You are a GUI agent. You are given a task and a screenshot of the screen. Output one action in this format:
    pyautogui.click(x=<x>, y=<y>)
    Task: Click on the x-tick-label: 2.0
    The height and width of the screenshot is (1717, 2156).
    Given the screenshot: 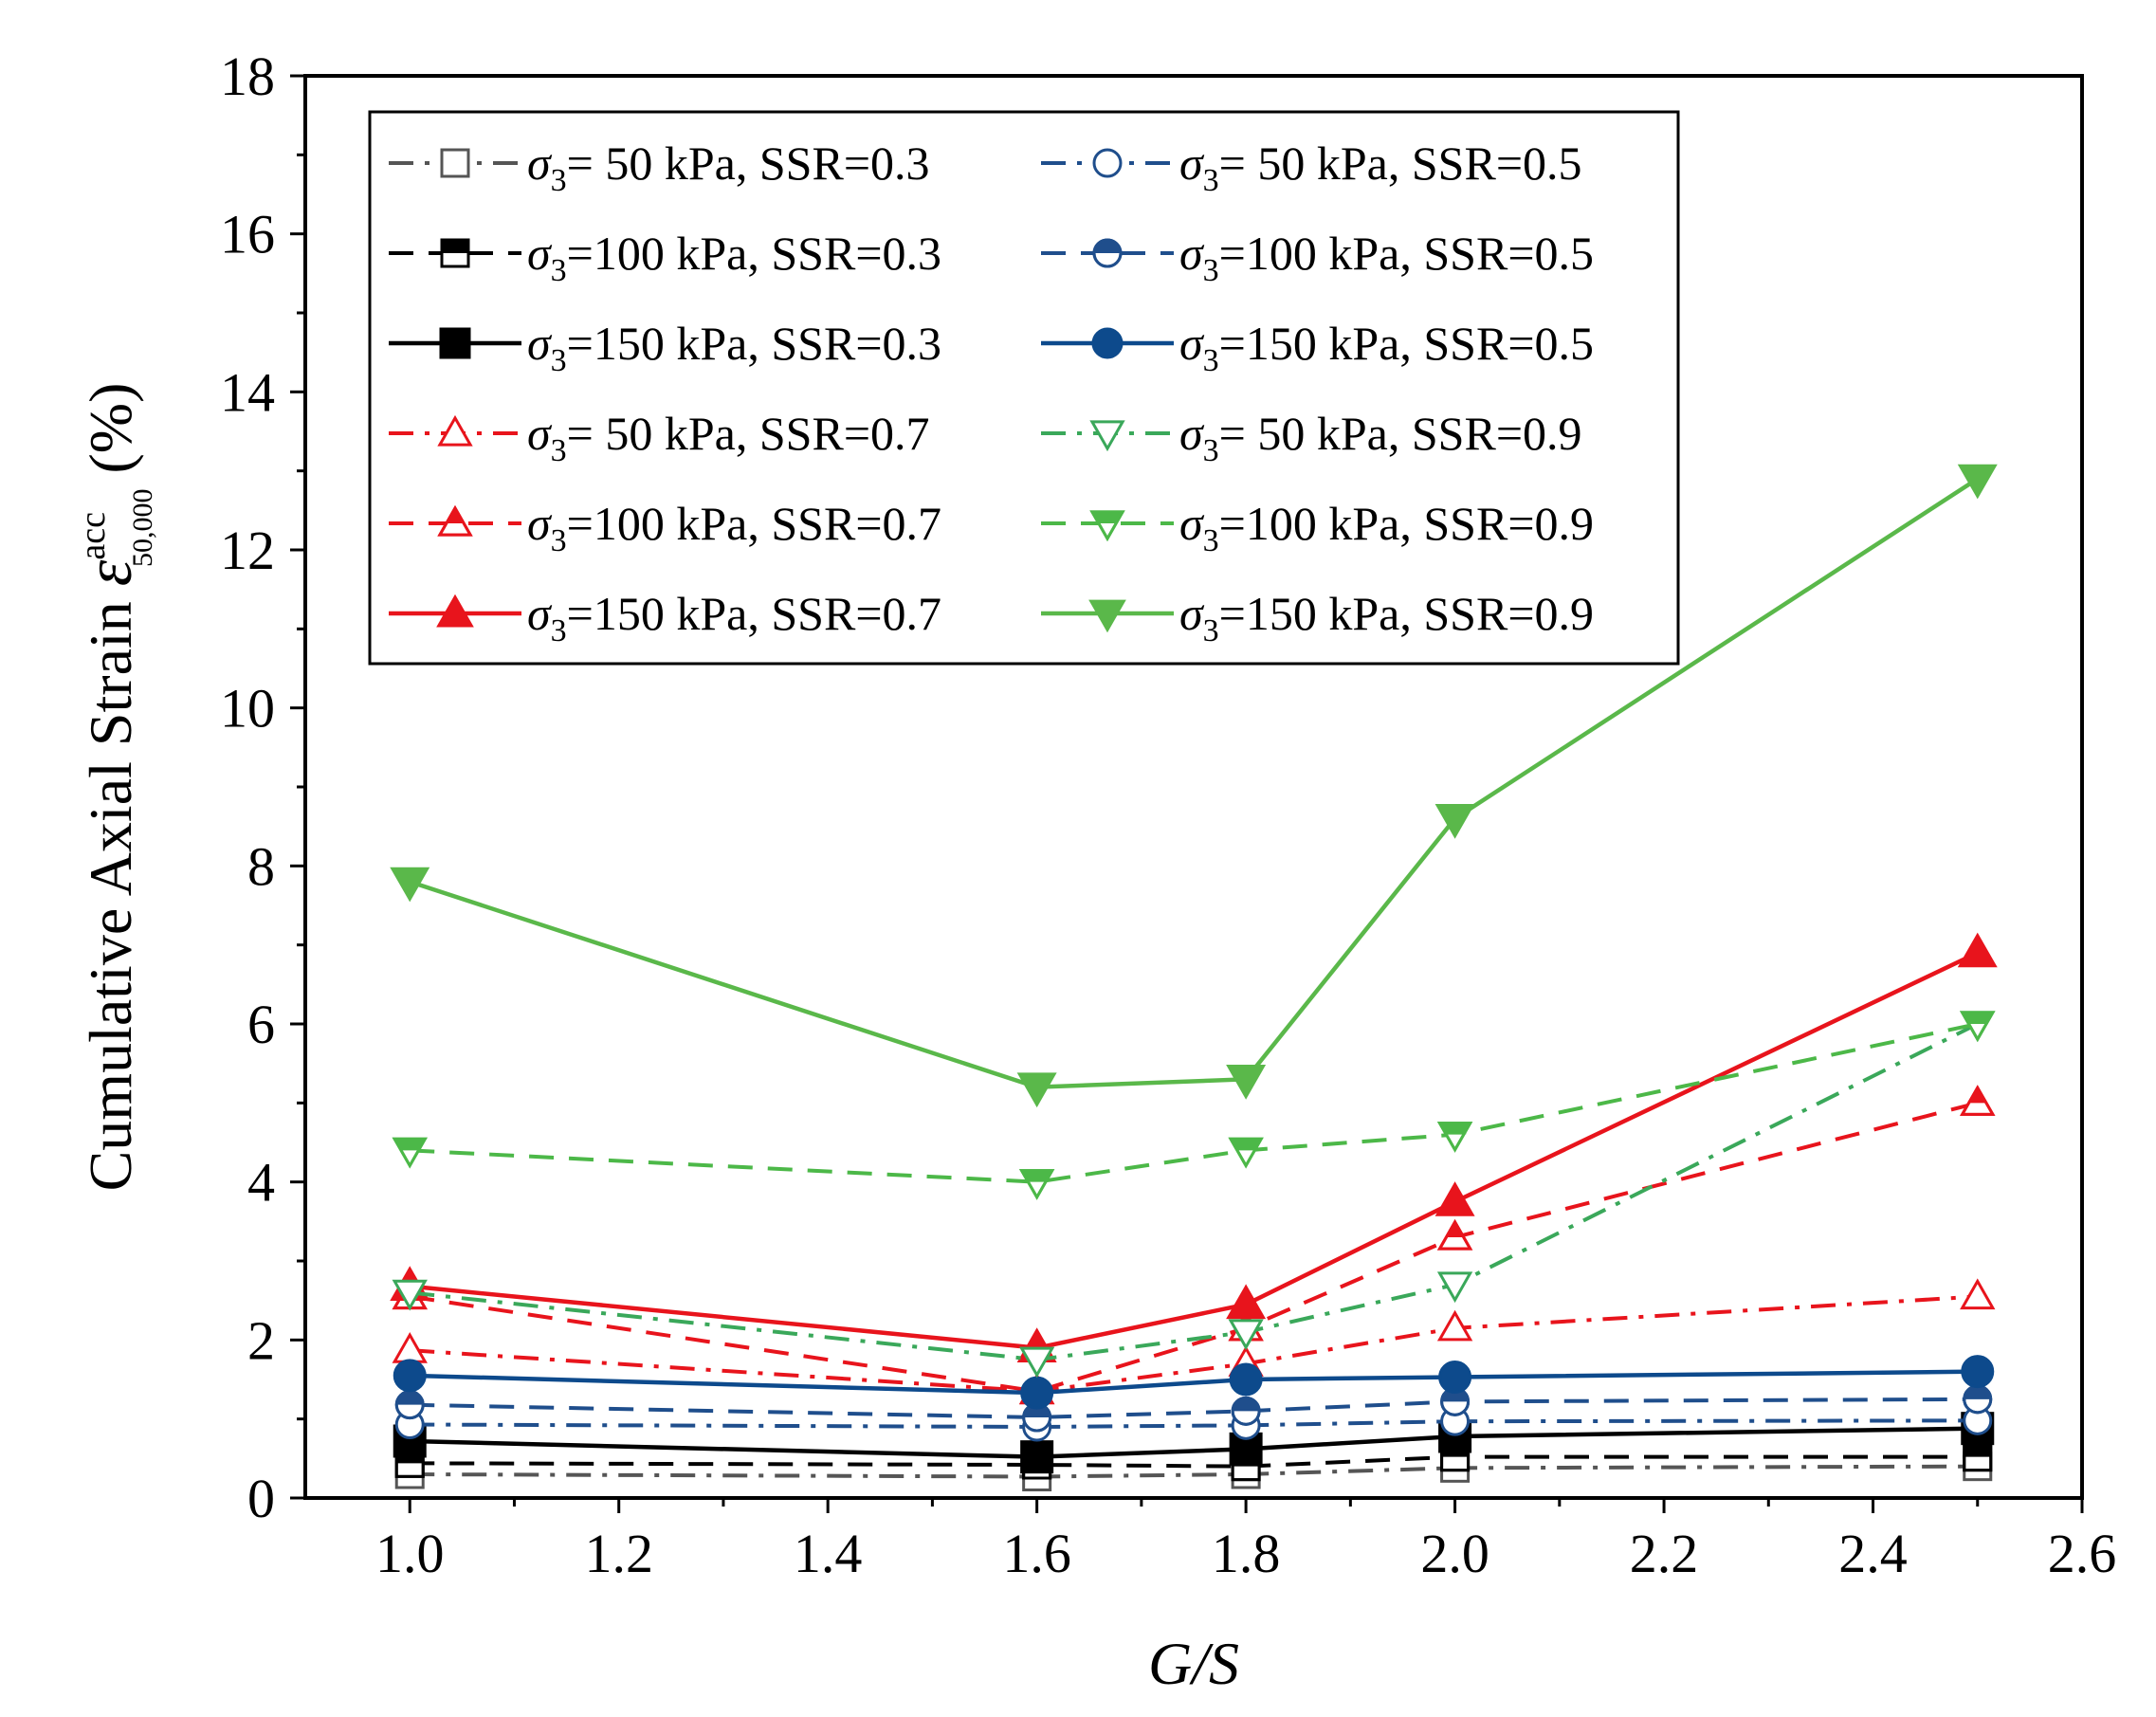 What is the action you would take?
    pyautogui.click(x=1455, y=1553)
    